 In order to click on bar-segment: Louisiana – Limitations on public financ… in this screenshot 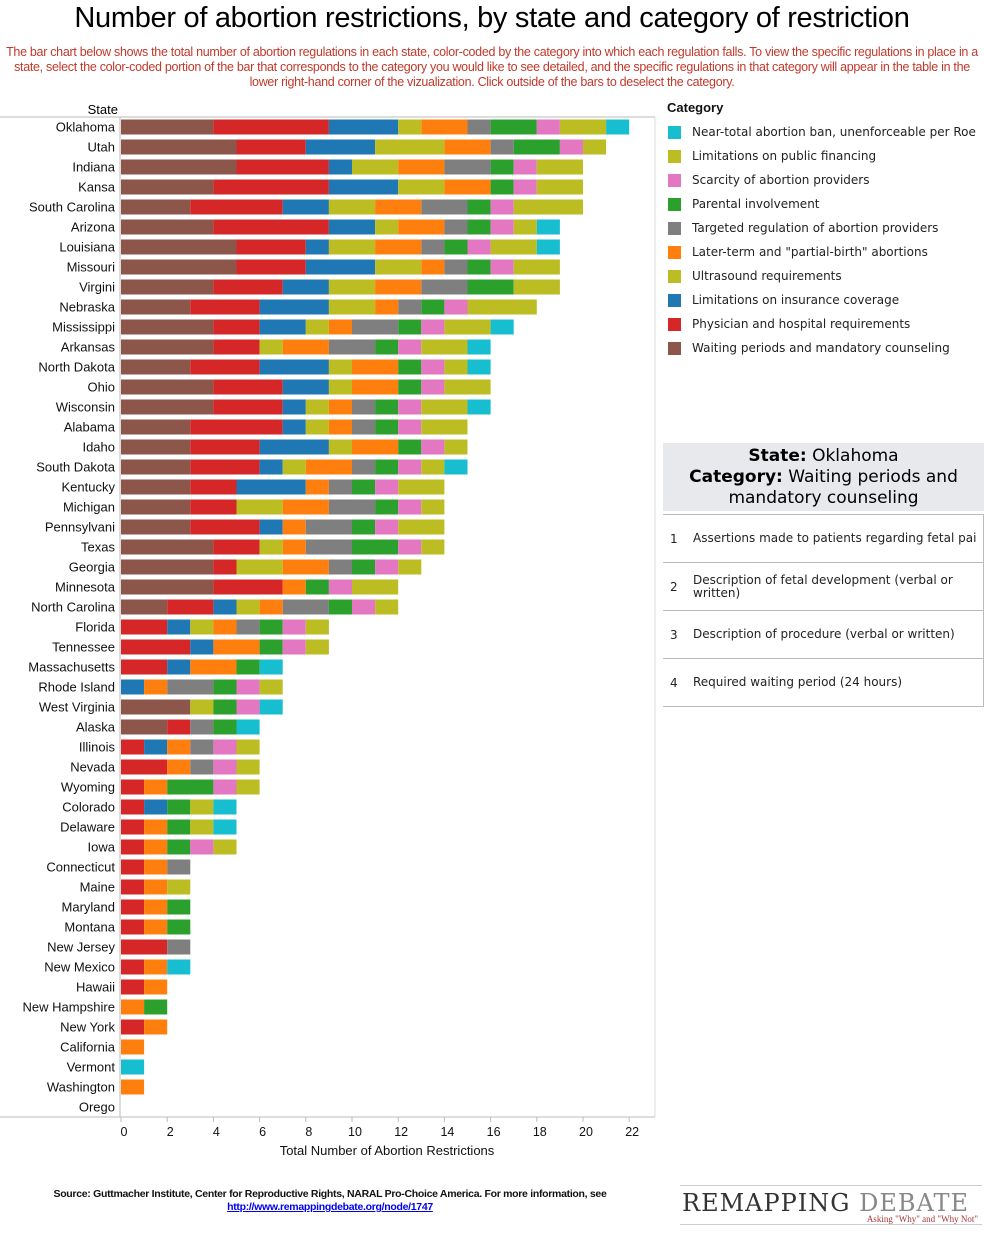, I will do `click(513, 247)`.